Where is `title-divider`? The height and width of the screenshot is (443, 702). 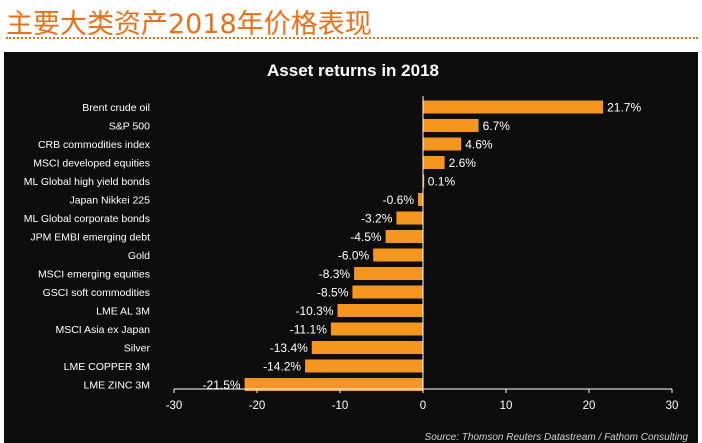
title-divider is located at coordinates (352, 38).